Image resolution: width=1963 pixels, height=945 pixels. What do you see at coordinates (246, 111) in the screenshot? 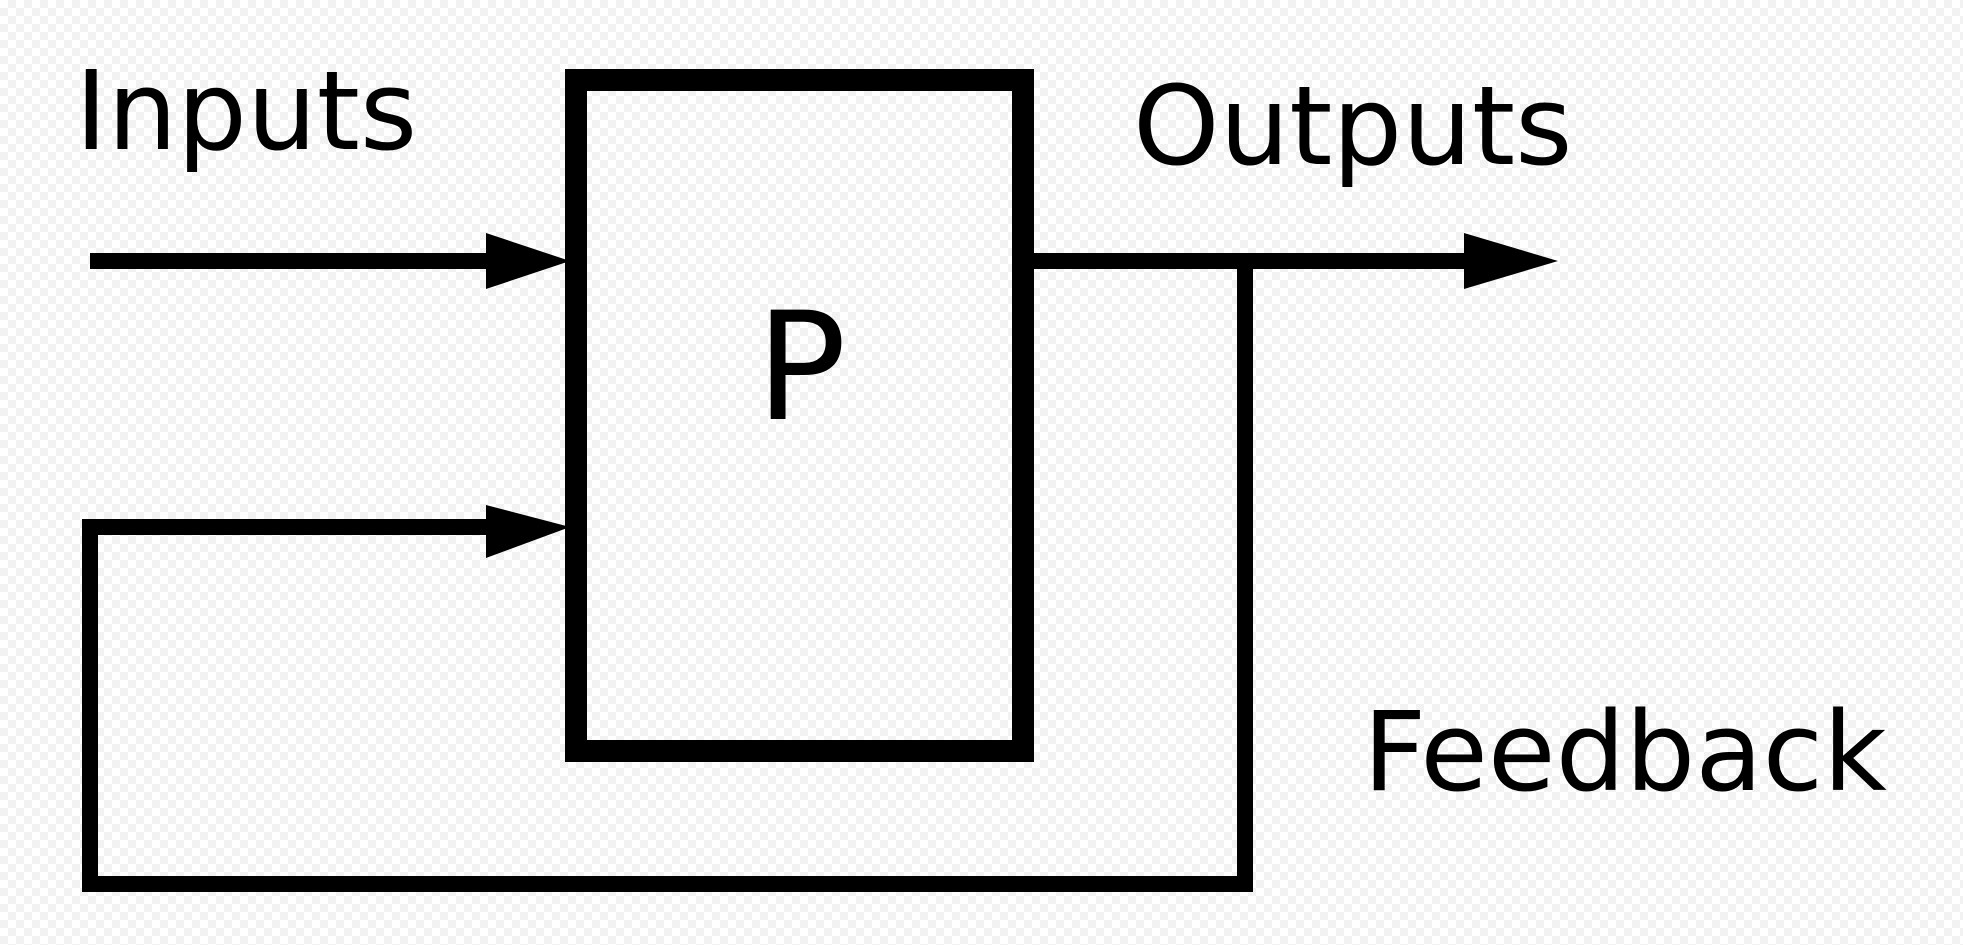
I see `inputs-label: Inputs` at bounding box center [246, 111].